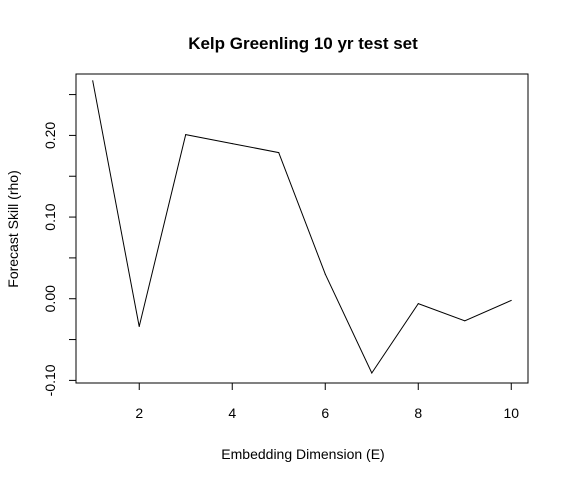 The image size is (569, 483). What do you see at coordinates (232, 413) in the screenshot?
I see `x-tick-label: 4` at bounding box center [232, 413].